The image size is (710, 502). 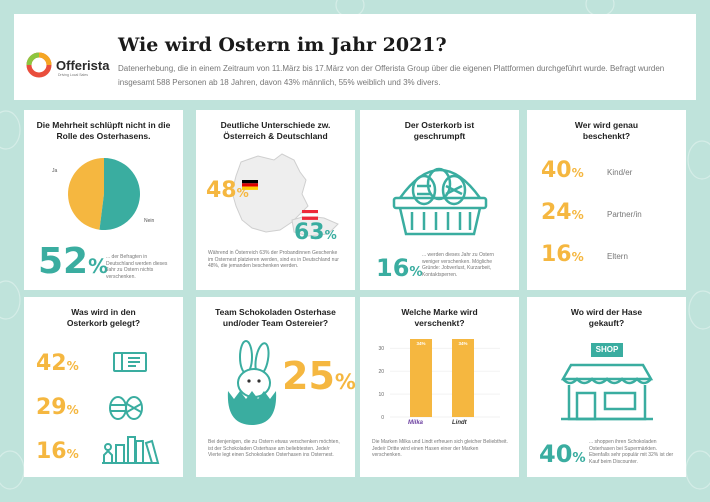 What do you see at coordinates (439, 317) in the screenshot?
I see `card-title: Welche Marke wird verschenkt?` at bounding box center [439, 317].